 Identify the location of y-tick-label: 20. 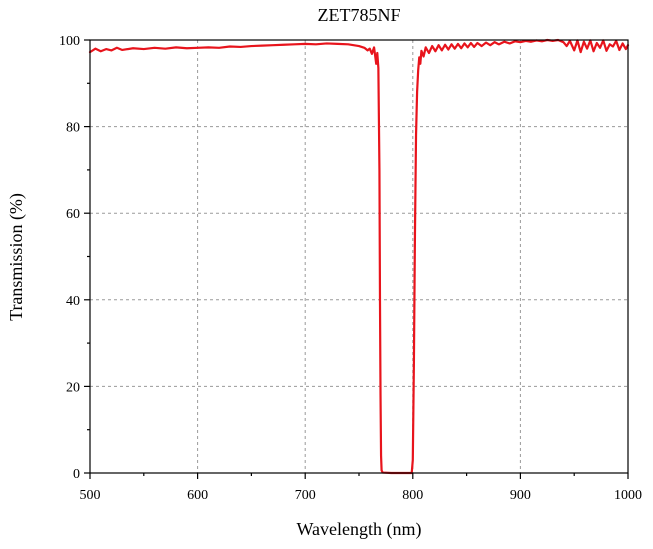
(73, 387).